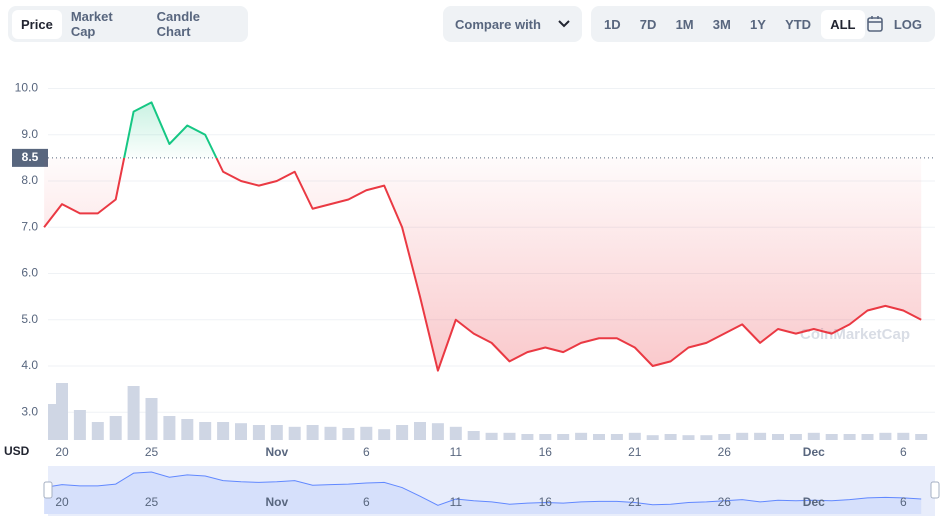 The height and width of the screenshot is (520, 943). I want to click on range: 1D, so click(612, 24).